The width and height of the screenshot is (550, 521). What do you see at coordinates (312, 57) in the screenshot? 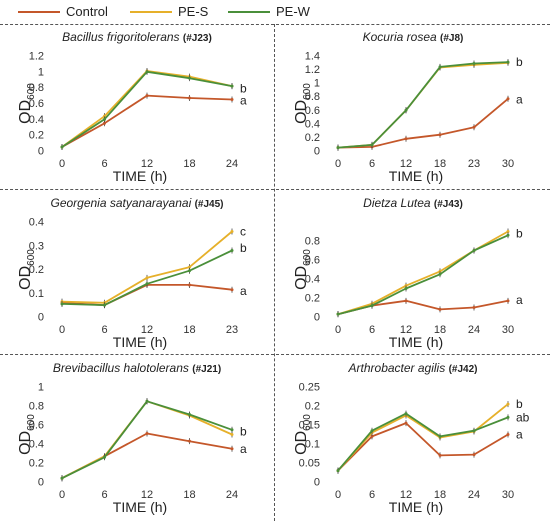
I see `y-tick-label: 1.4` at bounding box center [312, 57].